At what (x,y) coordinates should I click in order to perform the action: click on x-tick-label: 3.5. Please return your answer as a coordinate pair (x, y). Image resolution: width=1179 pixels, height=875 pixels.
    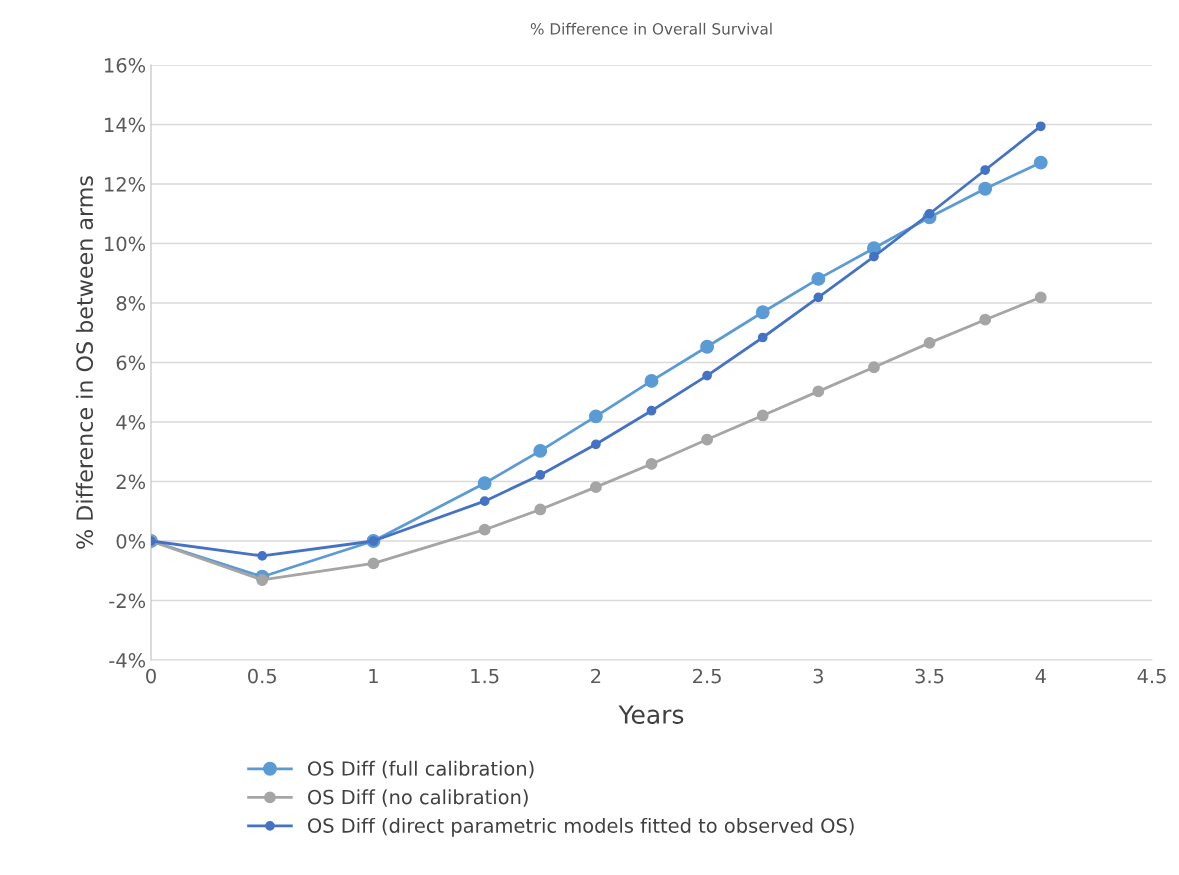
    Looking at the image, I should click on (929, 676).